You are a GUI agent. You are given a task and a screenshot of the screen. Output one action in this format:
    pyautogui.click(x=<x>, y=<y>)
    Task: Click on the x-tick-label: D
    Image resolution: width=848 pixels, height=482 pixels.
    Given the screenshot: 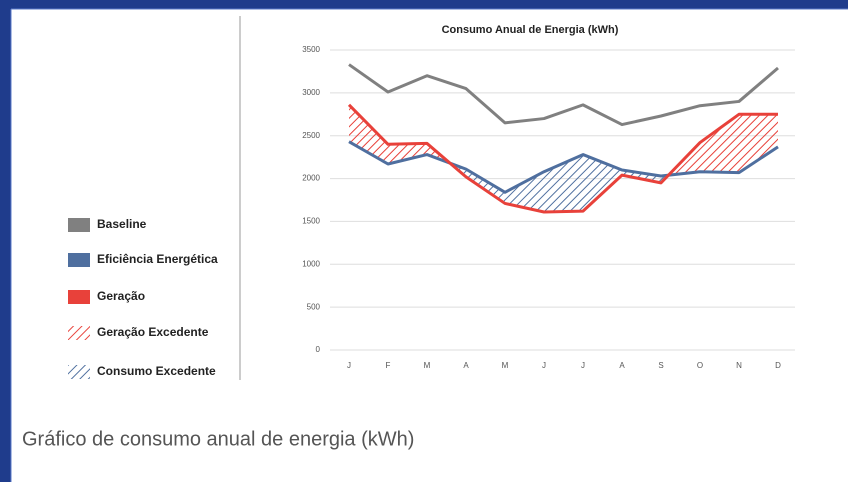 What is the action you would take?
    pyautogui.click(x=778, y=365)
    